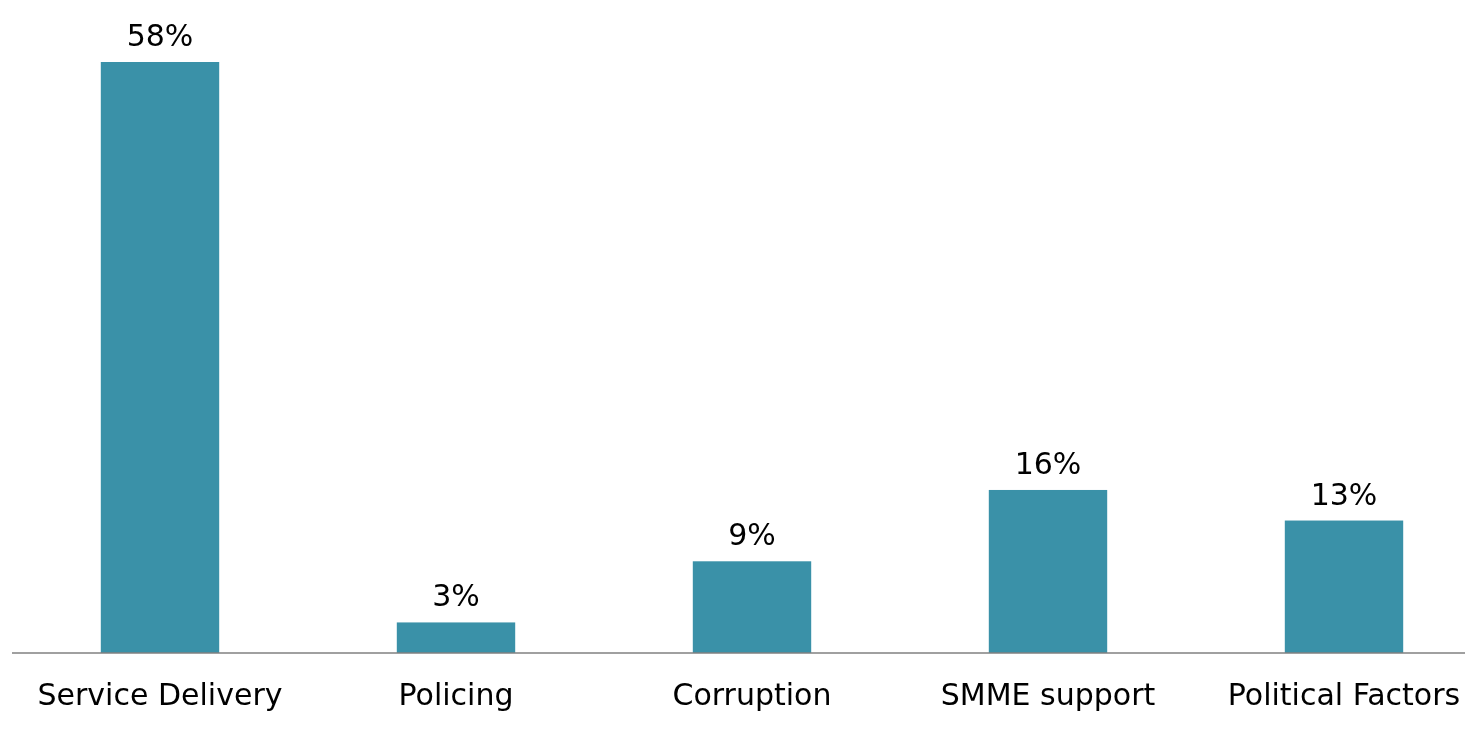 This screenshot has width=1473, height=730. I want to click on x-tick-label: SMME support, so click(1048, 694).